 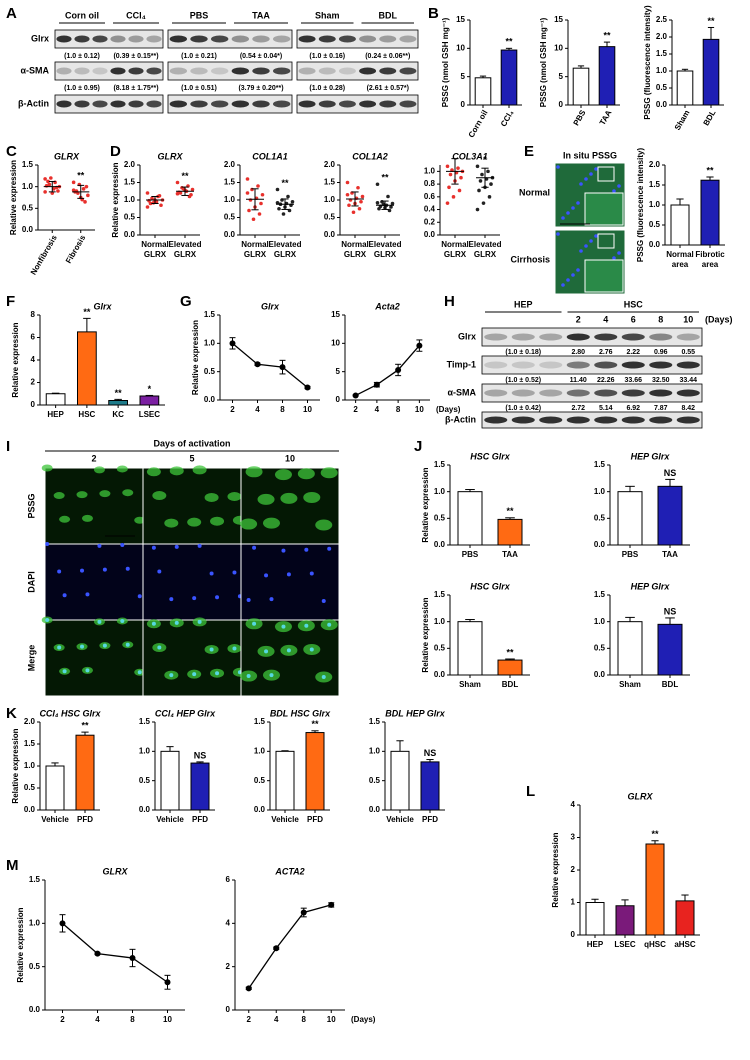 What do you see at coordinates (688, 408) in the screenshot?
I see `blot-quant: 8.42` at bounding box center [688, 408].